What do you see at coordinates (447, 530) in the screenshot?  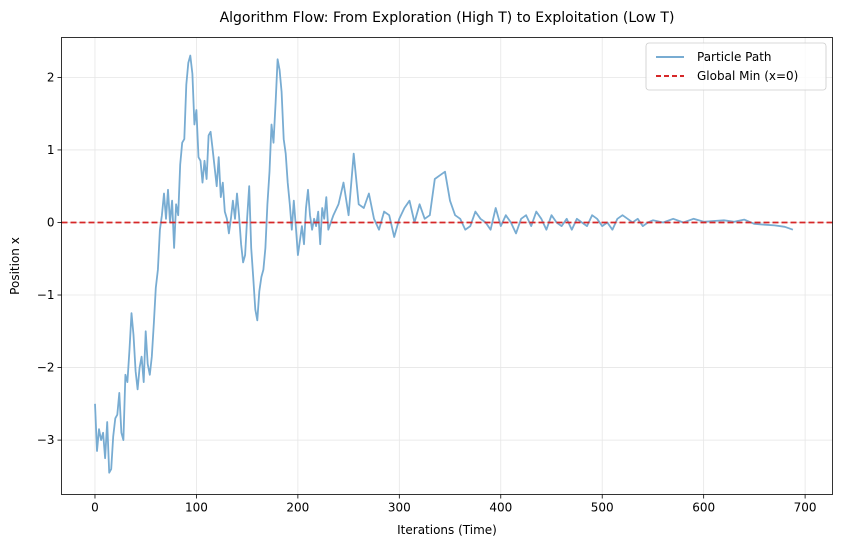 I see `x-axis-label: Iterations (Time)` at bounding box center [447, 530].